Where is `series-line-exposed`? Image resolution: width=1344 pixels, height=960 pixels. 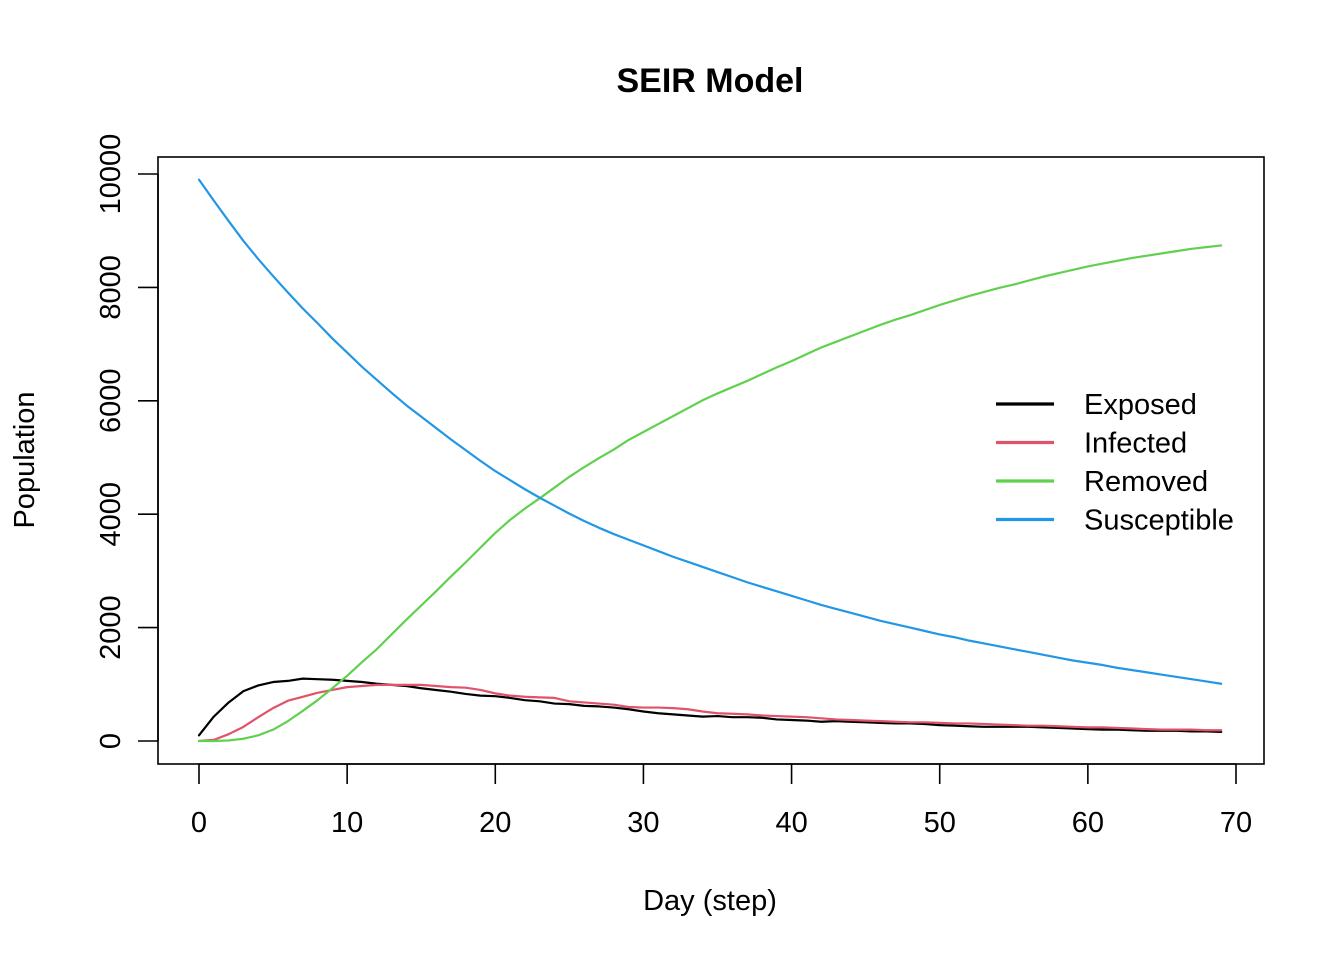
series-line-exposed is located at coordinates (710, 707).